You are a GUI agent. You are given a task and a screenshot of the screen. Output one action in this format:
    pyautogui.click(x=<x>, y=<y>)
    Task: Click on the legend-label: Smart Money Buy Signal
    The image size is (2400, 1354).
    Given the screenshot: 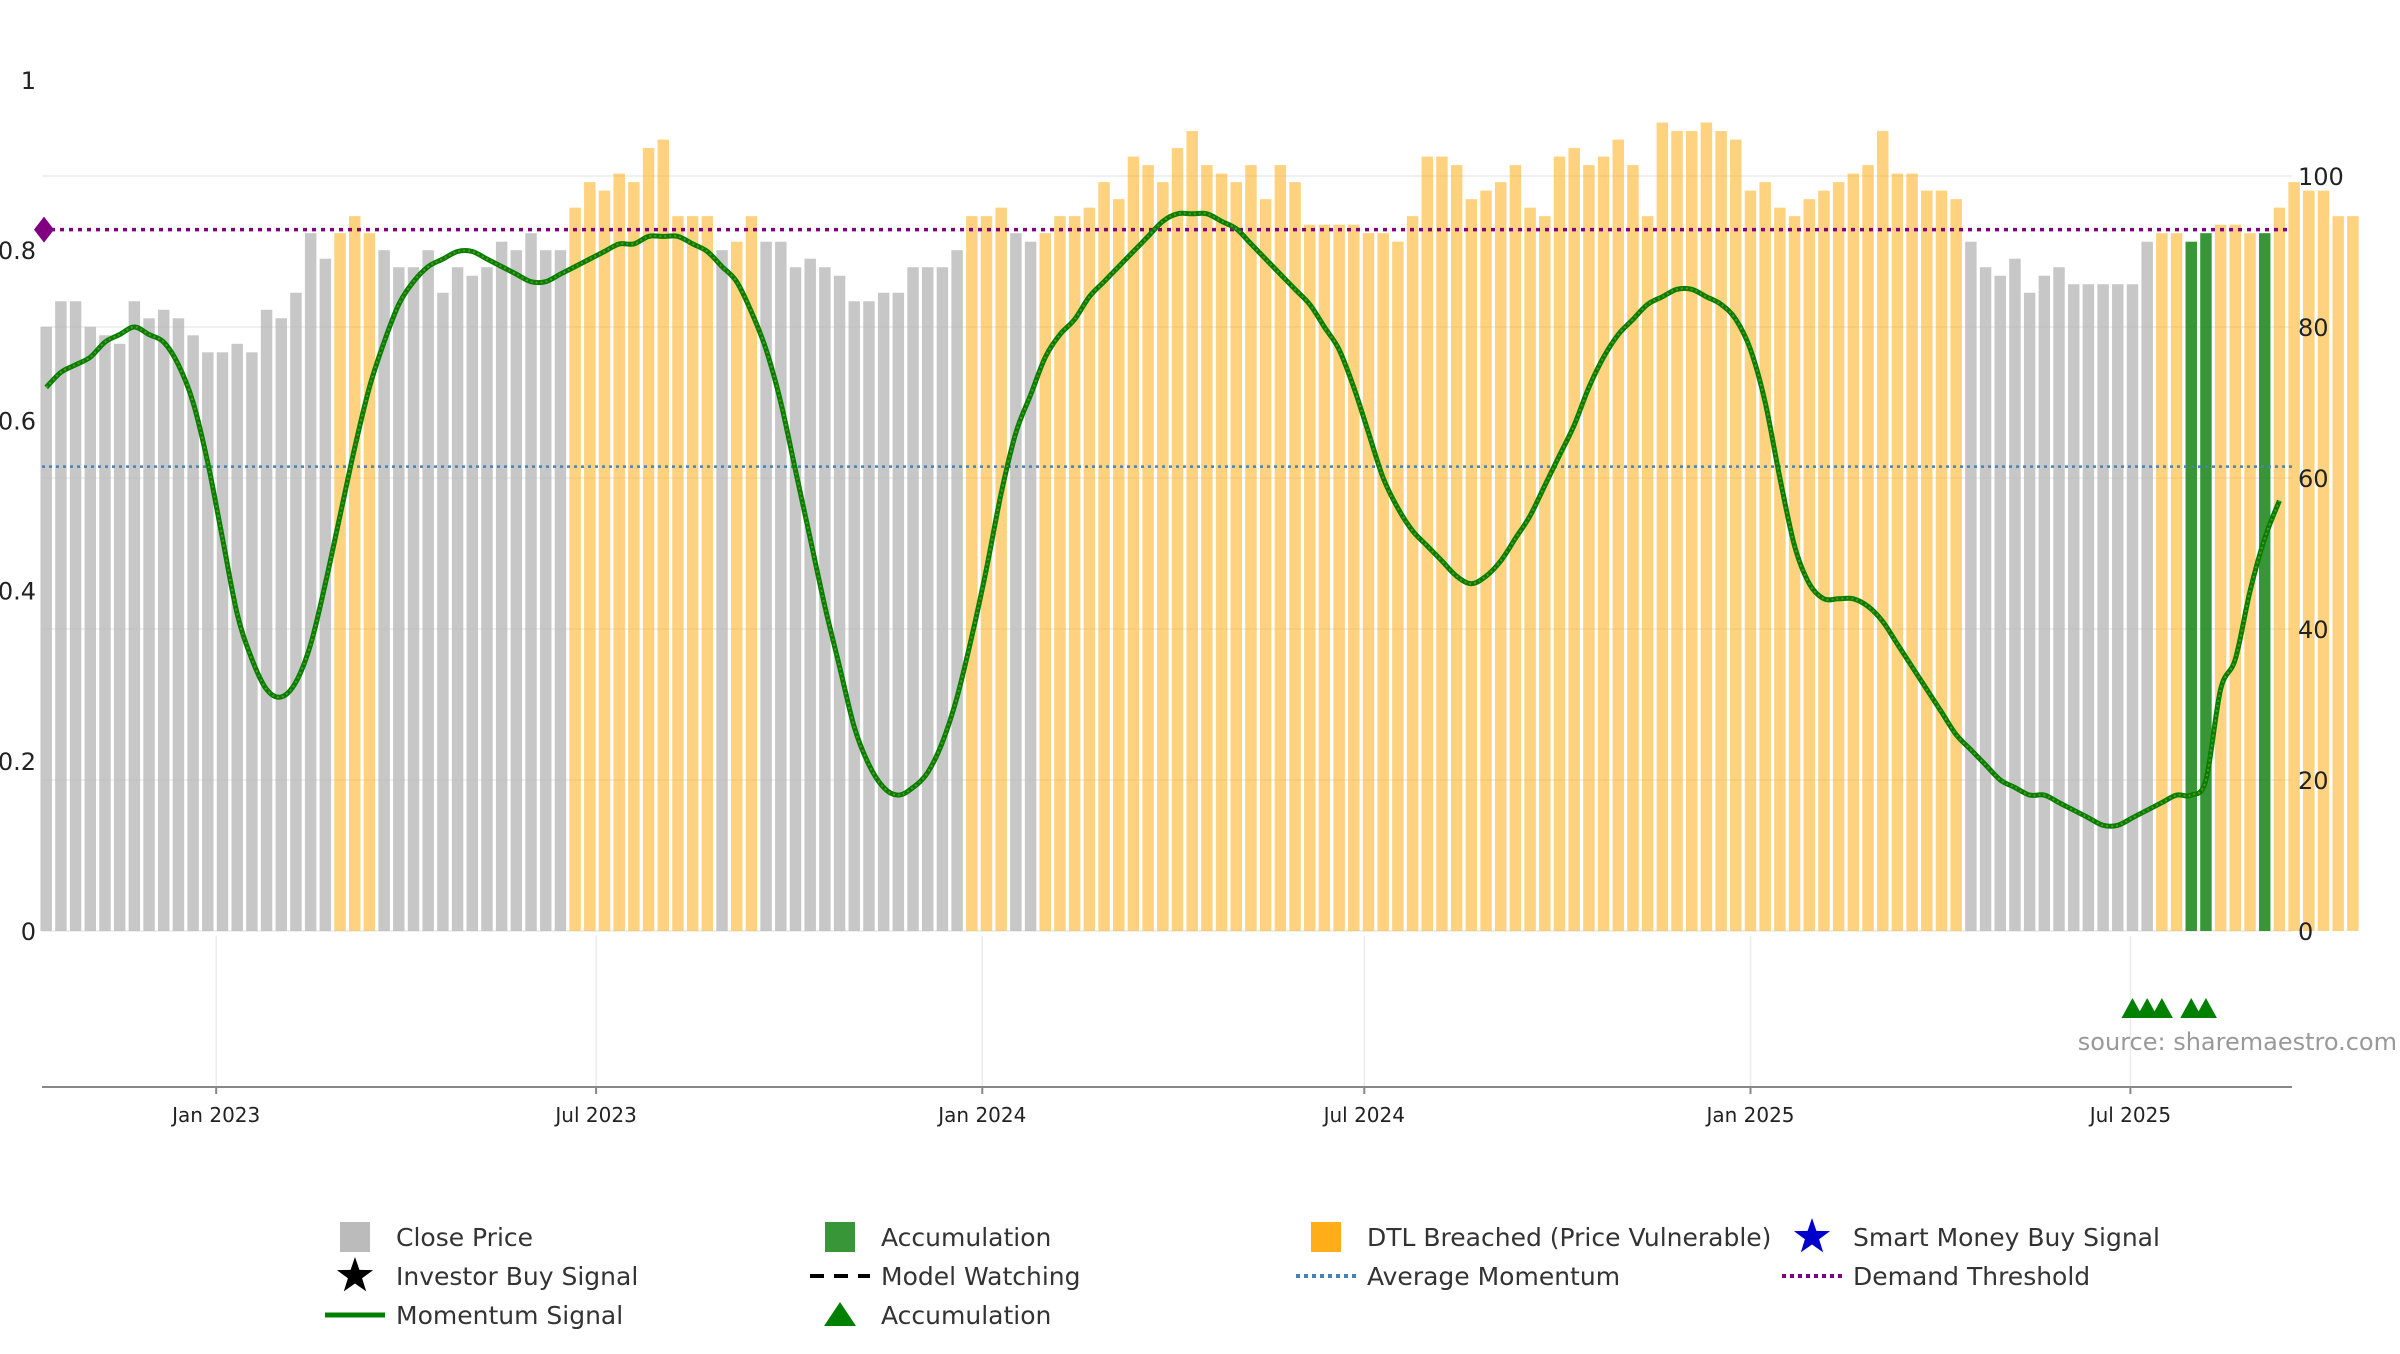 What is the action you would take?
    pyautogui.click(x=2006, y=1237)
    